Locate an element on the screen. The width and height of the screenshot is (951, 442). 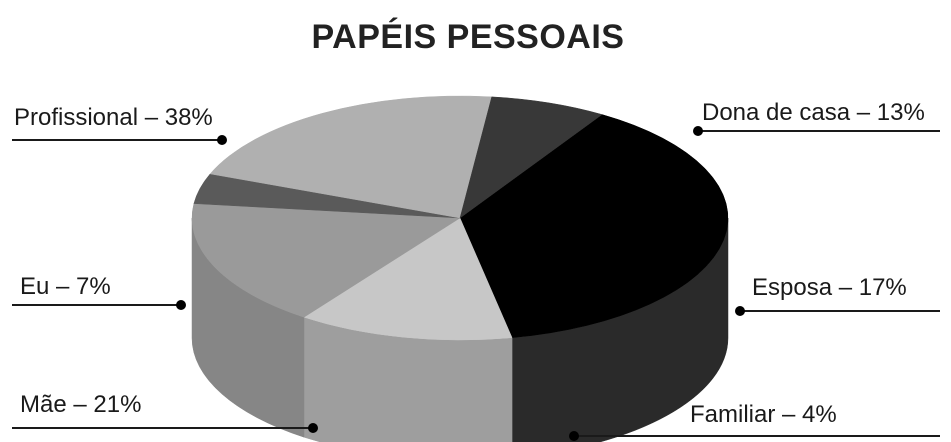
slice-label-esposa: Esposa – 17% is located at coordinates (829, 287).